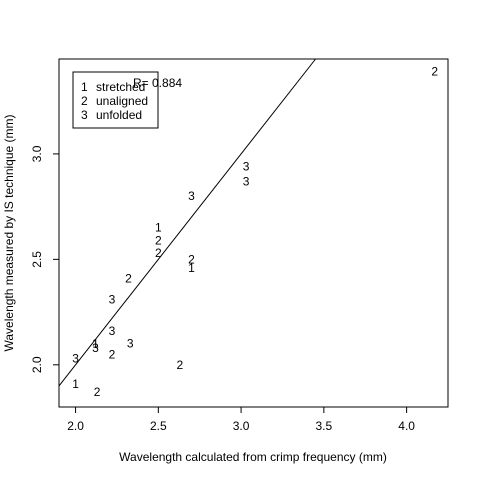  I want to click on x-tick-label: 3.5, so click(324, 426).